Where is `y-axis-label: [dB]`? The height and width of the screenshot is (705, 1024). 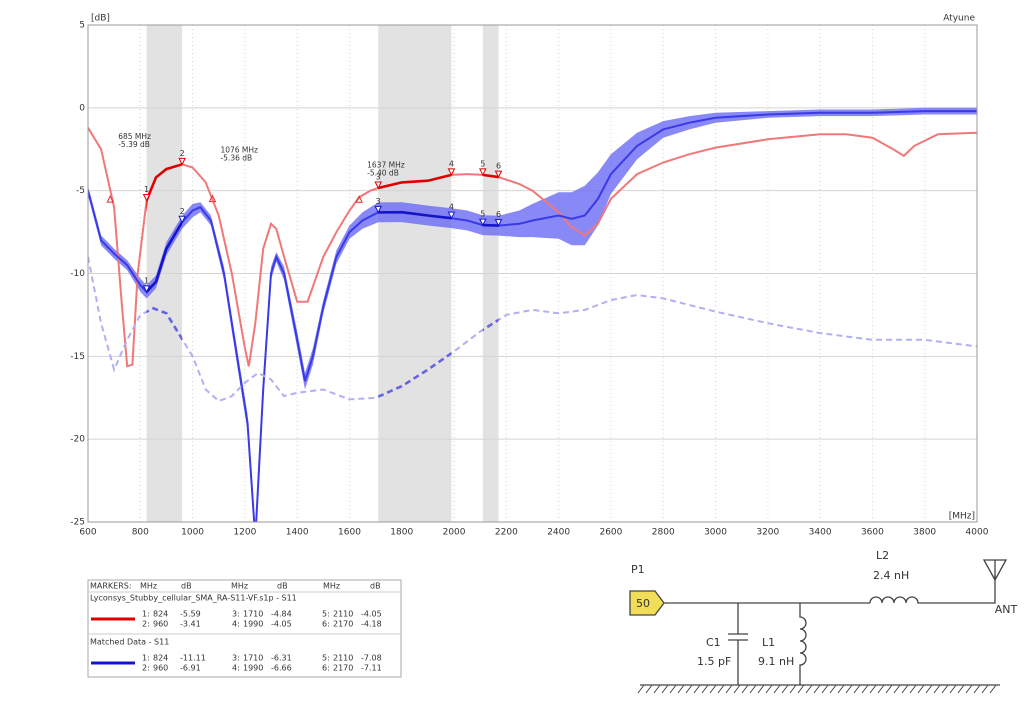 y-axis-label: [dB] is located at coordinates (100, 19).